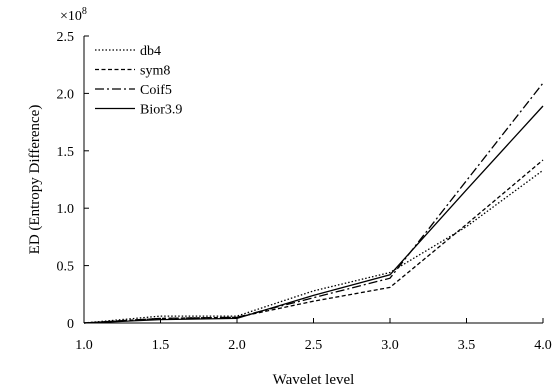 This screenshot has width=559, height=389. What do you see at coordinates (71, 16) in the screenshot?
I see `multiplier-base: ×10` at bounding box center [71, 16].